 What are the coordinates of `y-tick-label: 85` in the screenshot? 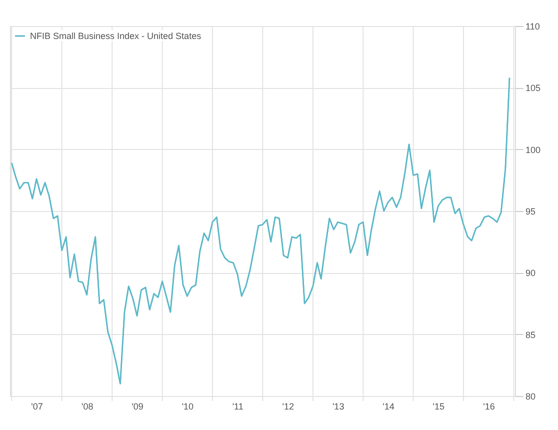 It's located at (531, 335).